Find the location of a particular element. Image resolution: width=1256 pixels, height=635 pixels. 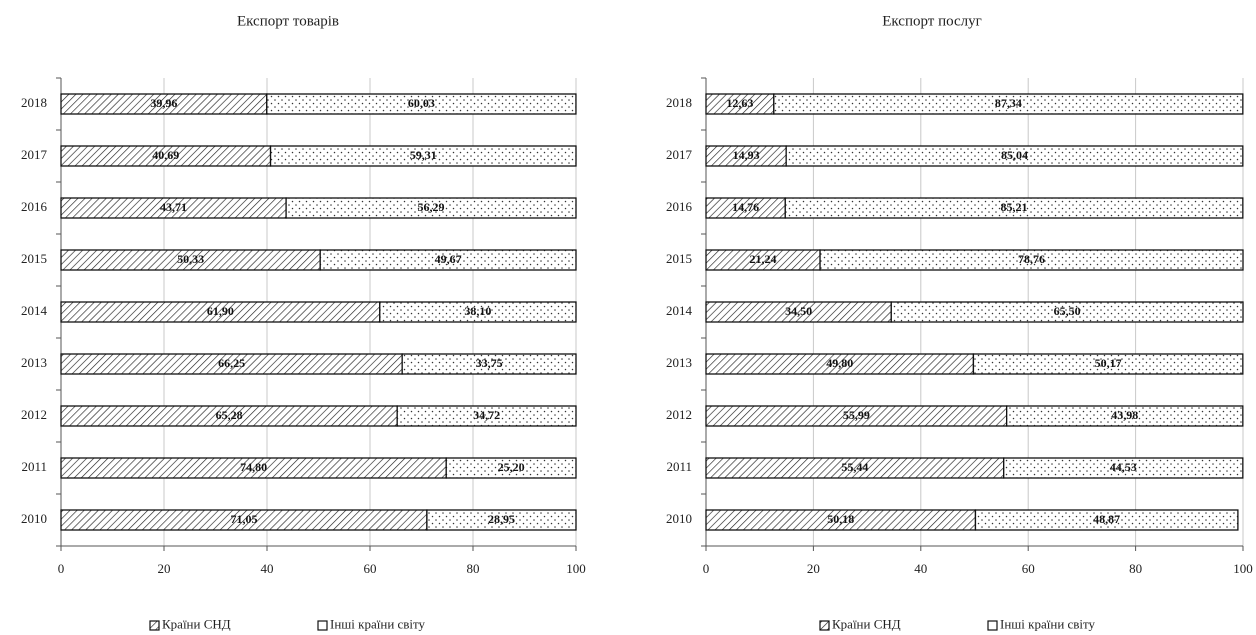

data-label: 49,67 is located at coordinates (448, 259).